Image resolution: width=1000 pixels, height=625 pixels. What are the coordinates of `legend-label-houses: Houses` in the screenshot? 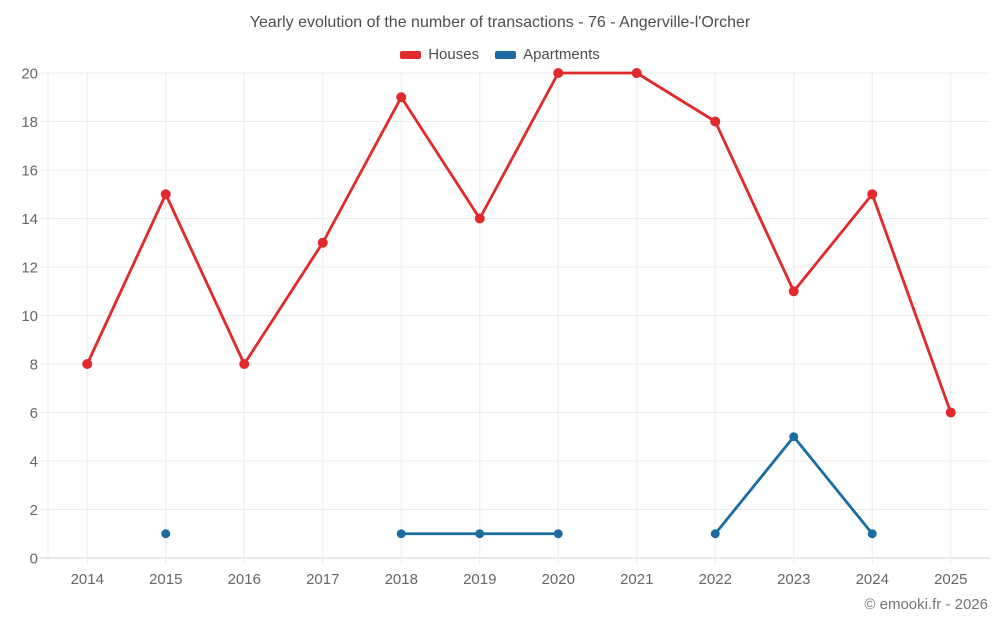 It's located at (454, 54).